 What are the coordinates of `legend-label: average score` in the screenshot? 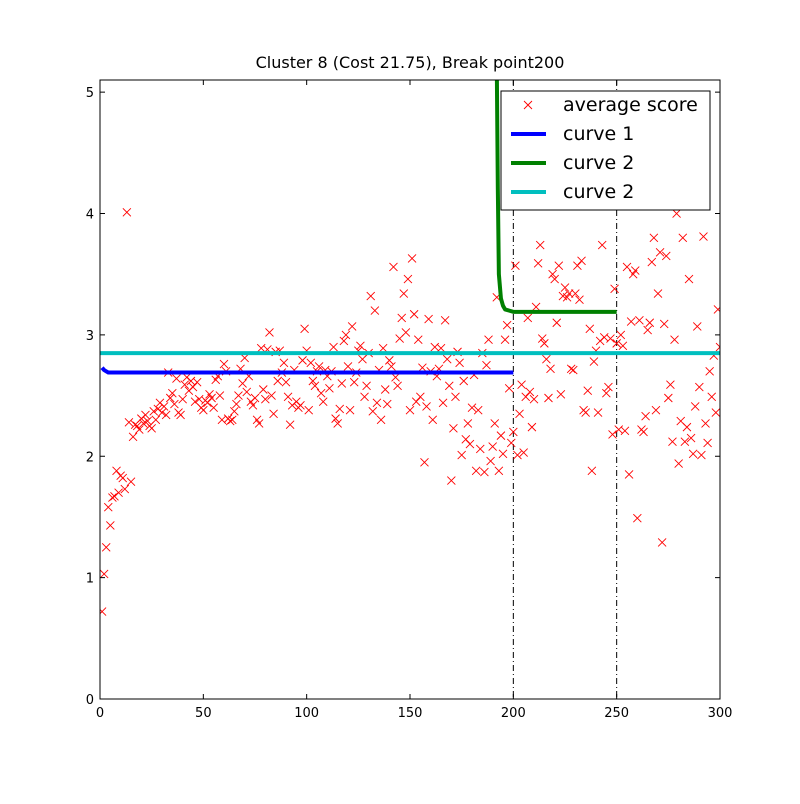 It's located at (630, 105).